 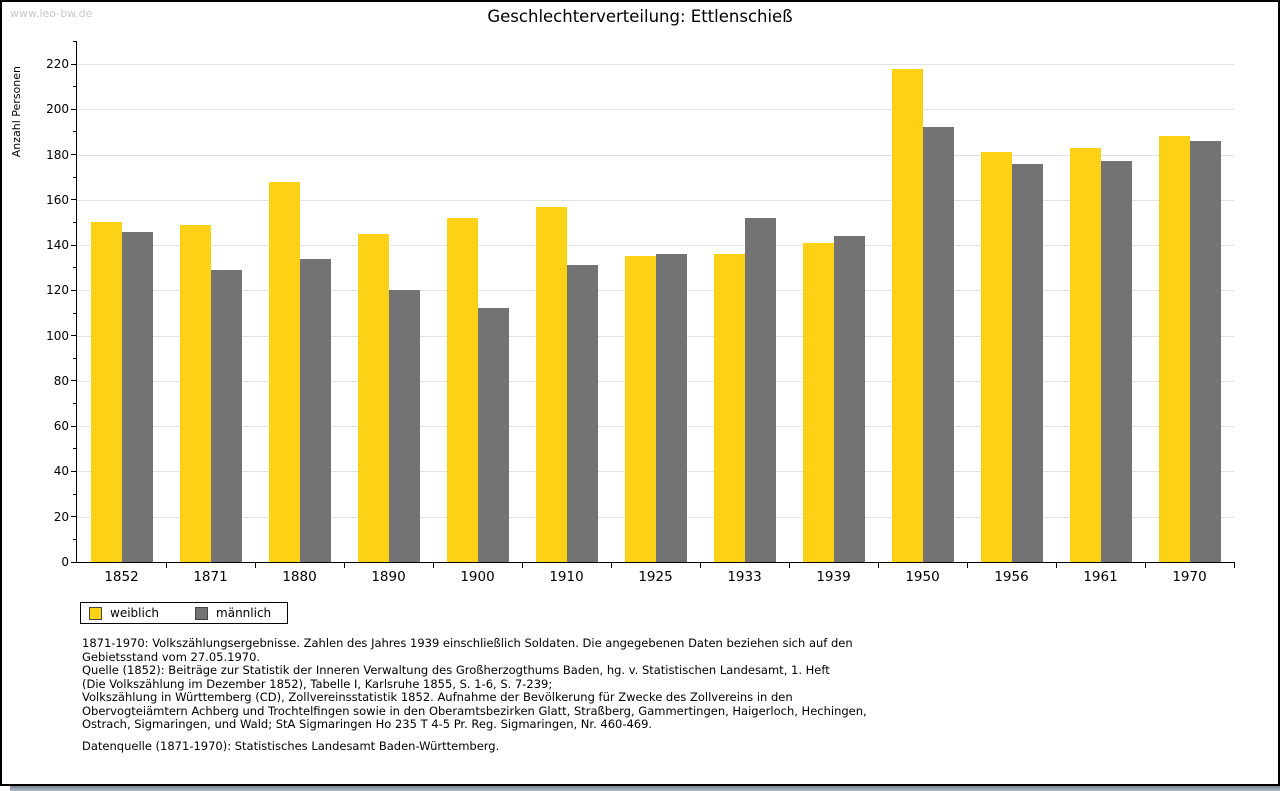 I want to click on bar-männlich-1961, so click(x=1116, y=361).